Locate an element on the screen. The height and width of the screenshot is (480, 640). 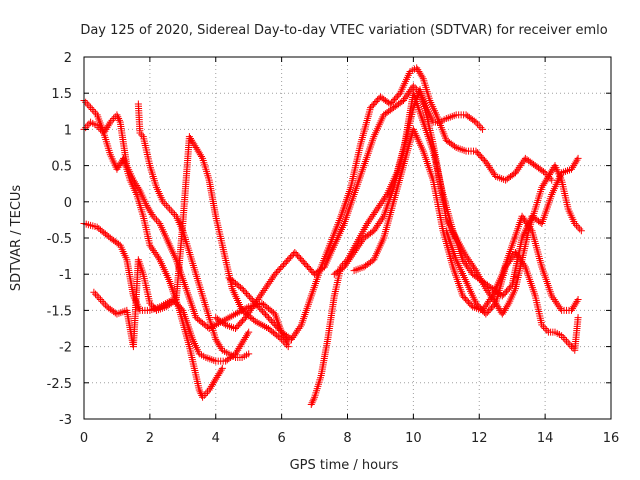
series-sat-k is located at coordinates (512, 290).